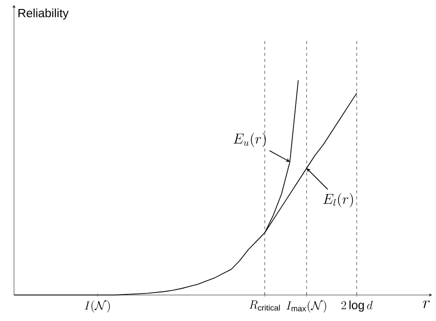 Image resolution: width=436 pixels, height=321 pixels. What do you see at coordinates (338, 200) in the screenshot?
I see `annotation: $E_l(r)$` at bounding box center [338, 200].